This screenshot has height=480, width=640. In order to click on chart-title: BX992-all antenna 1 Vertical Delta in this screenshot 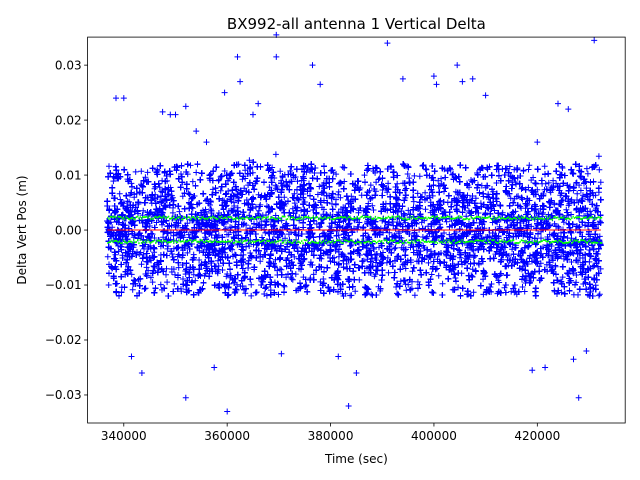, I will do `click(356, 24)`.